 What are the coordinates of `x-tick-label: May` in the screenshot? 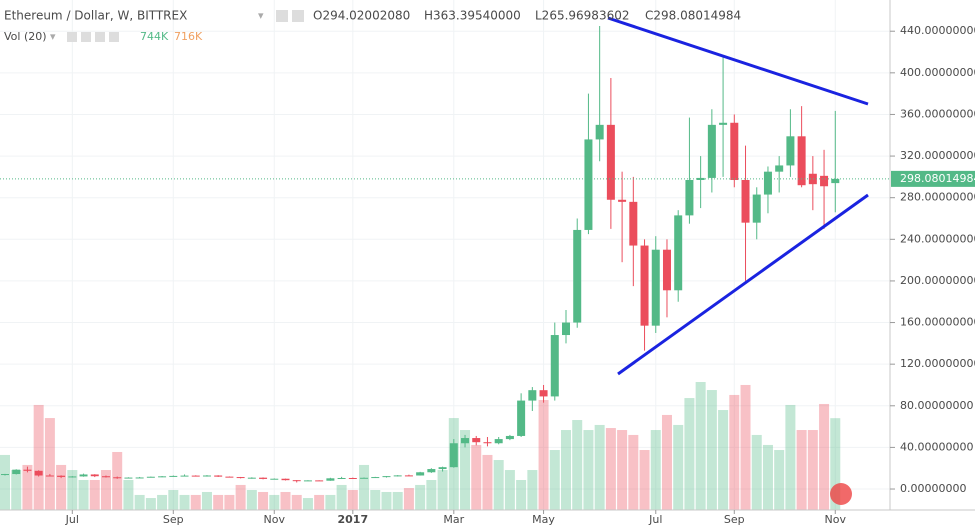 It's located at (543, 519).